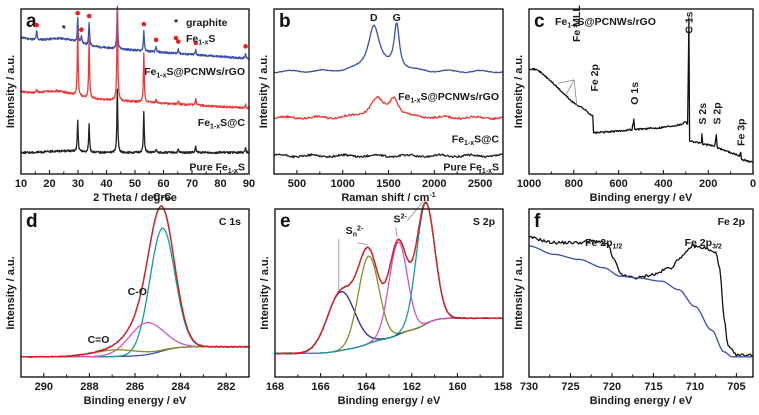 This screenshot has height=415, width=759. Describe the element at coordinates (180, 387) in the screenshot. I see `x-tick-label: 284` at that location.